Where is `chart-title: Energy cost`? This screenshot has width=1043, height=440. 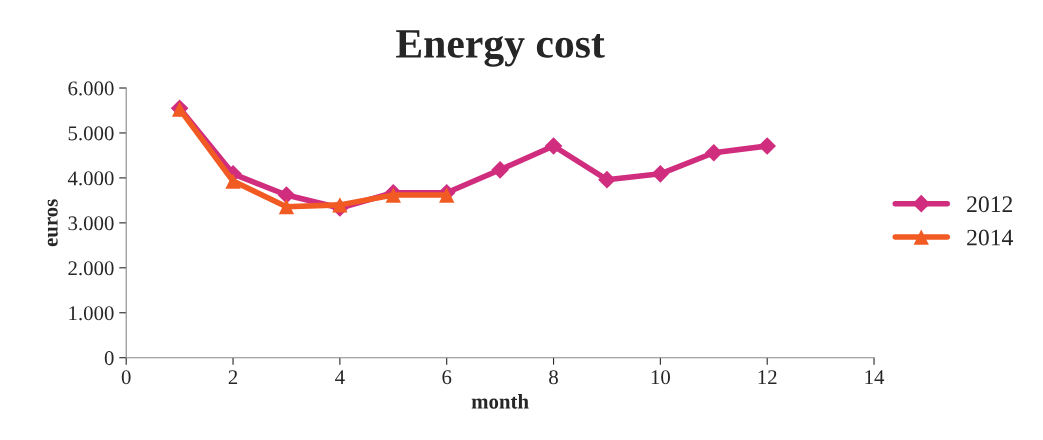 chart-title: Energy cost is located at coordinates (500, 48).